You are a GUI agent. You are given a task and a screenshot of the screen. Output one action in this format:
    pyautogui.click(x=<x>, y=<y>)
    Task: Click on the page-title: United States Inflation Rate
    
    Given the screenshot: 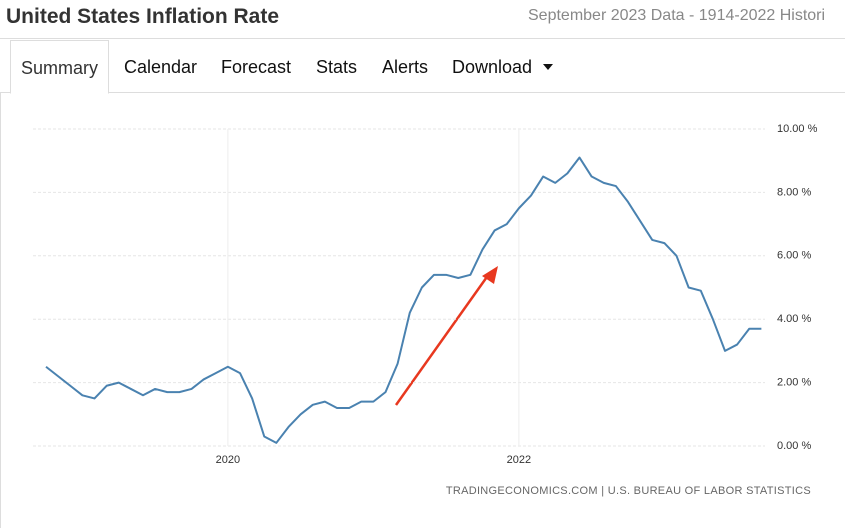 What is the action you would take?
    pyautogui.click(x=143, y=16)
    